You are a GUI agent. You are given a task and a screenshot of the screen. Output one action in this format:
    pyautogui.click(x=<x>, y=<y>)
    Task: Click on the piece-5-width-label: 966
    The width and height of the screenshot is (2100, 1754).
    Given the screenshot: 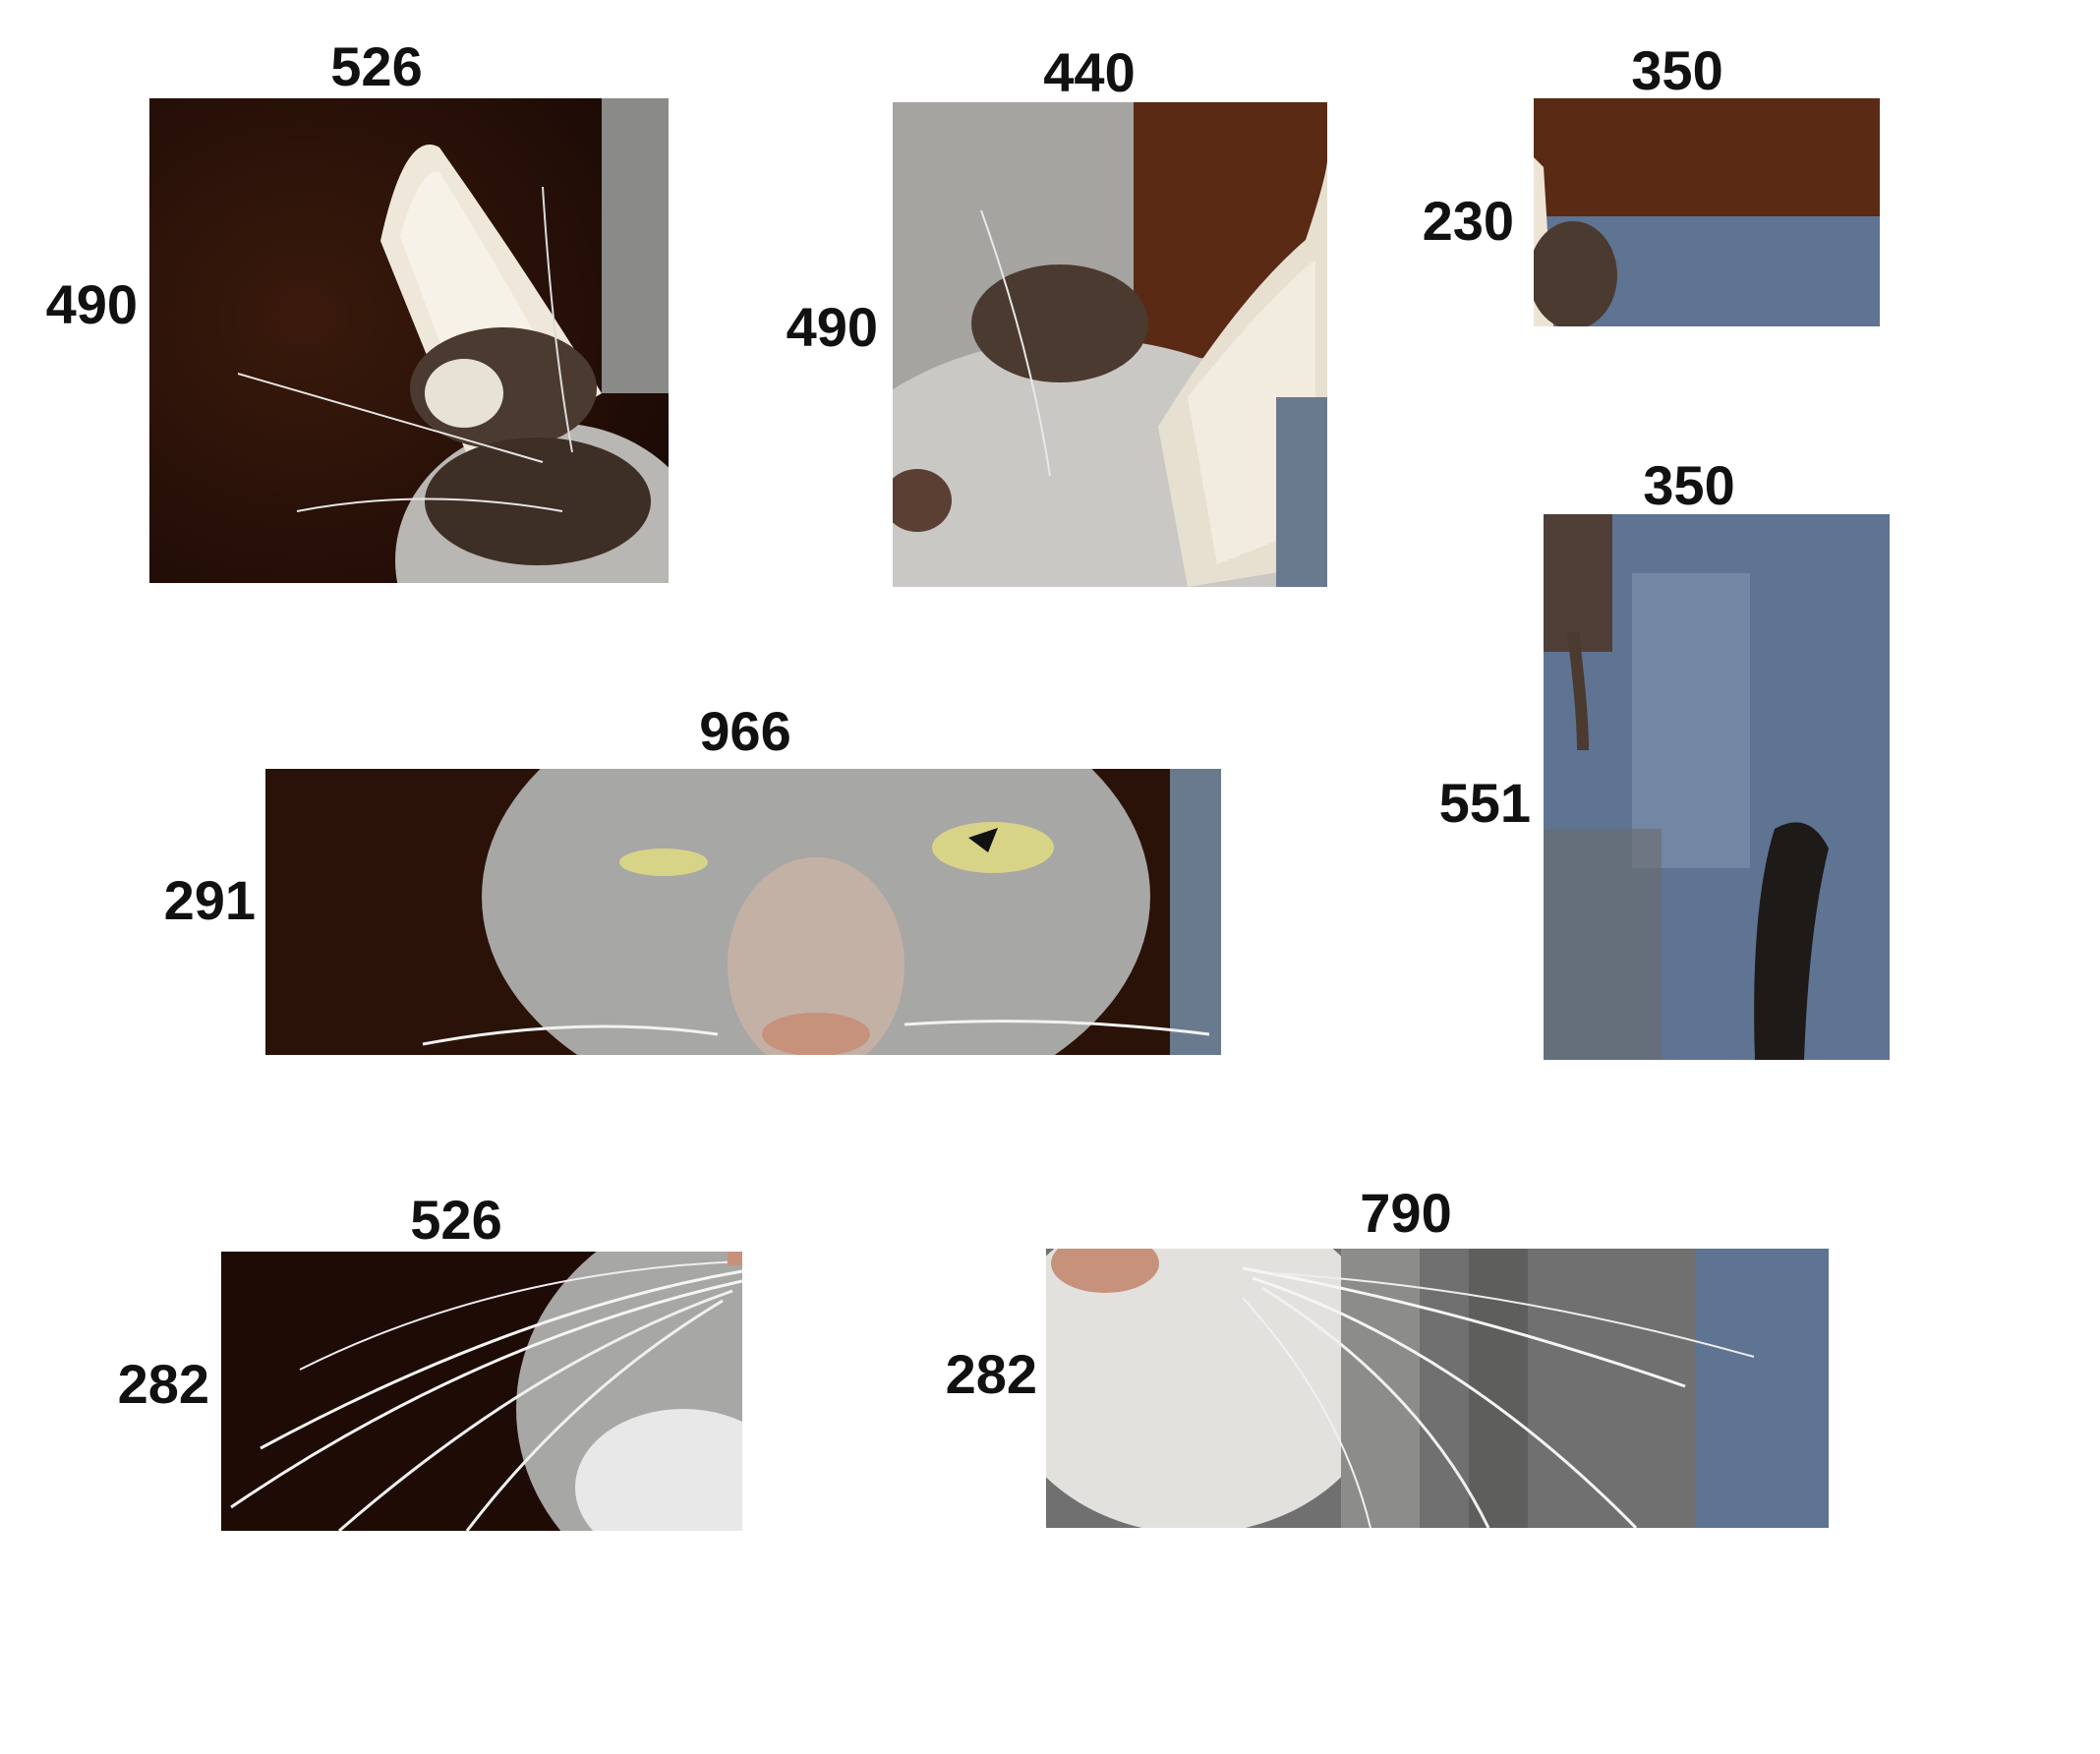 What is the action you would take?
    pyautogui.click(x=745, y=731)
    